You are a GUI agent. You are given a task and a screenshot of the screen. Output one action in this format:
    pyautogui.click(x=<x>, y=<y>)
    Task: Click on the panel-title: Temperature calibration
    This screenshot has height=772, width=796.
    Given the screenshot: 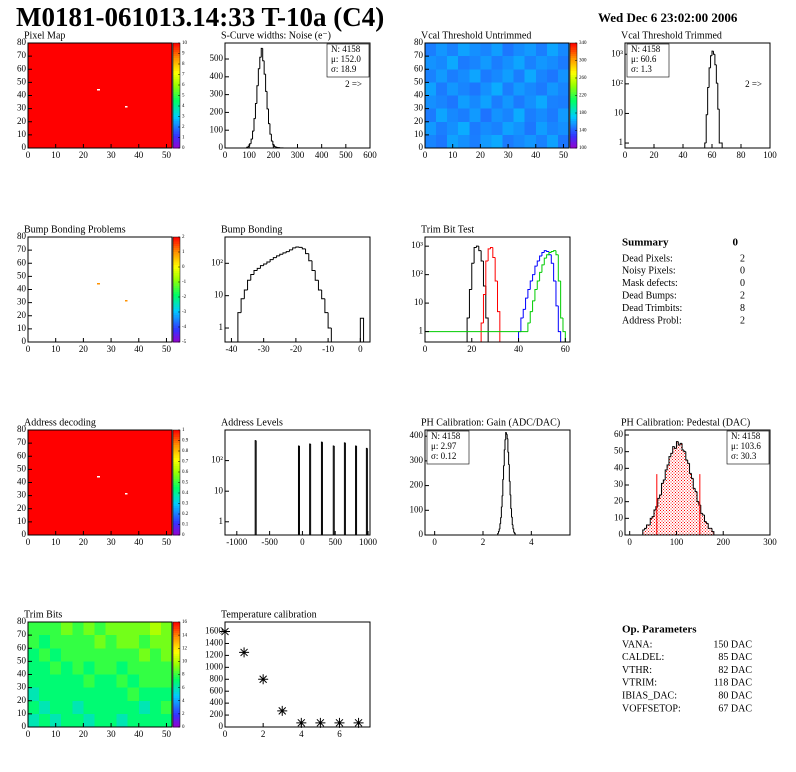 What is the action you would take?
    pyautogui.click(x=269, y=614)
    